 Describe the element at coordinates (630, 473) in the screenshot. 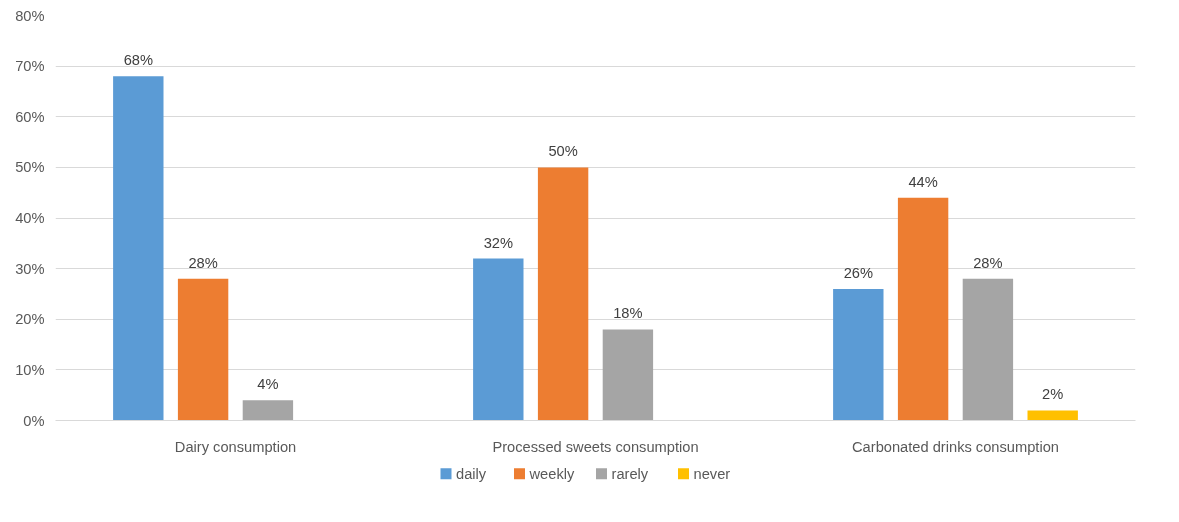

I see `legend-label: rarely` at that location.